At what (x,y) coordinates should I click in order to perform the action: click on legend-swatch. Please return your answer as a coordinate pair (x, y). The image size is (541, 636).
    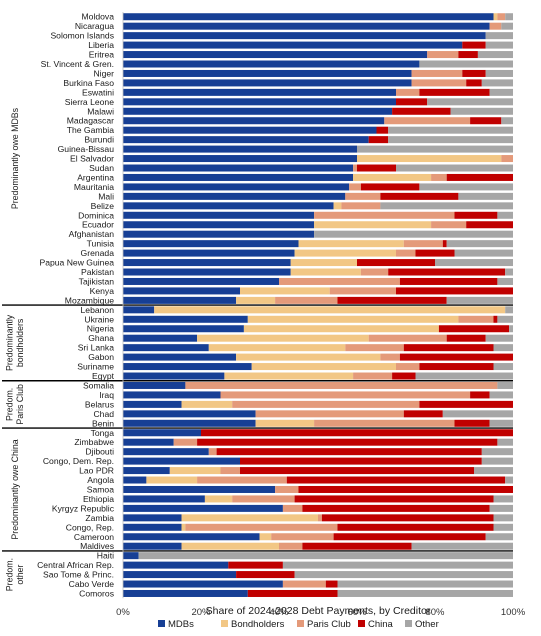
    Looking at the image, I should click on (161, 623).